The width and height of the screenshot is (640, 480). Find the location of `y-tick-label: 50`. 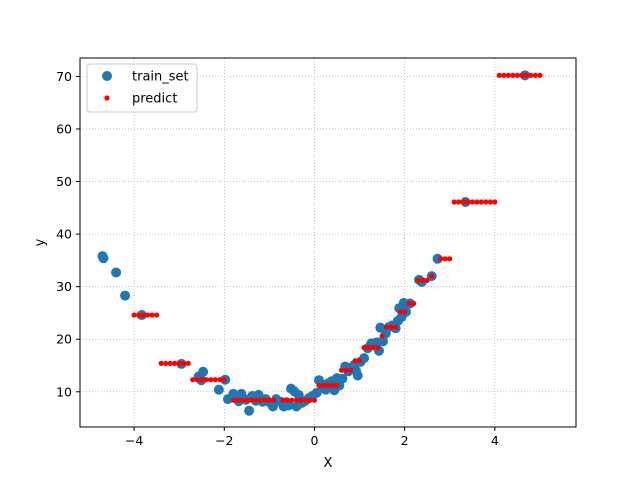

y-tick-label: 50 is located at coordinates (64, 181).